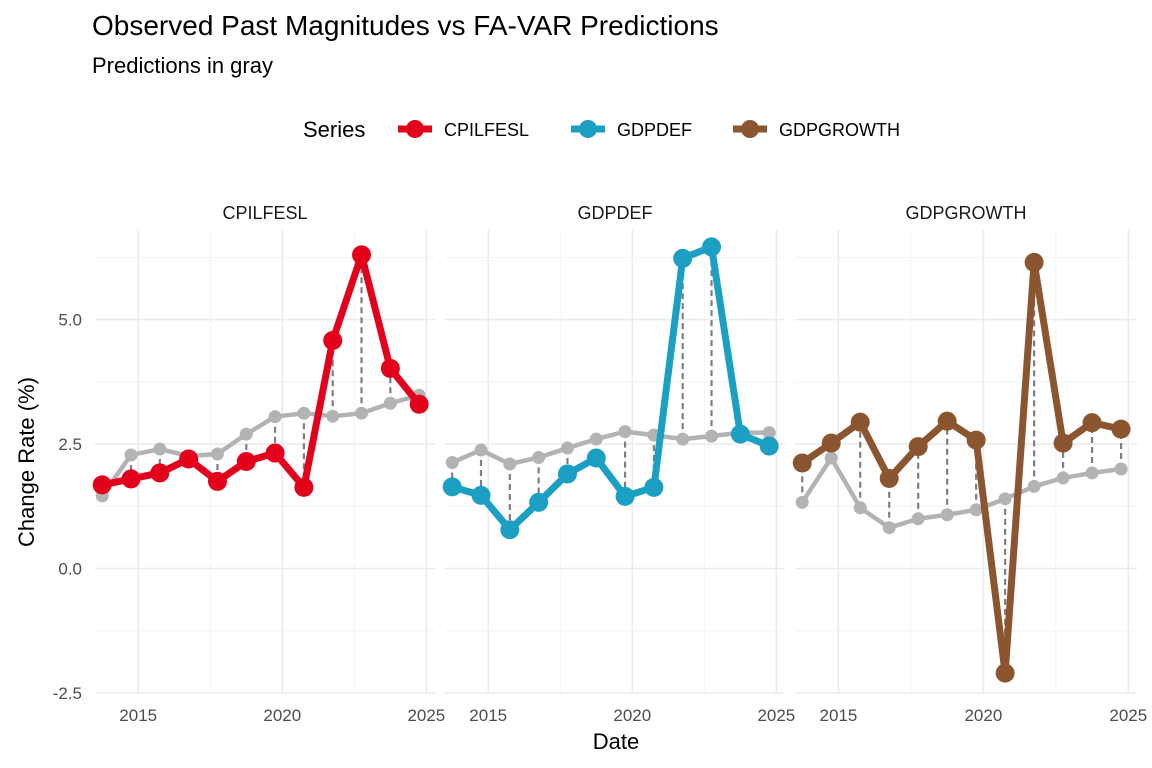  I want to click on y-tick-label: 0.0, so click(70, 569).